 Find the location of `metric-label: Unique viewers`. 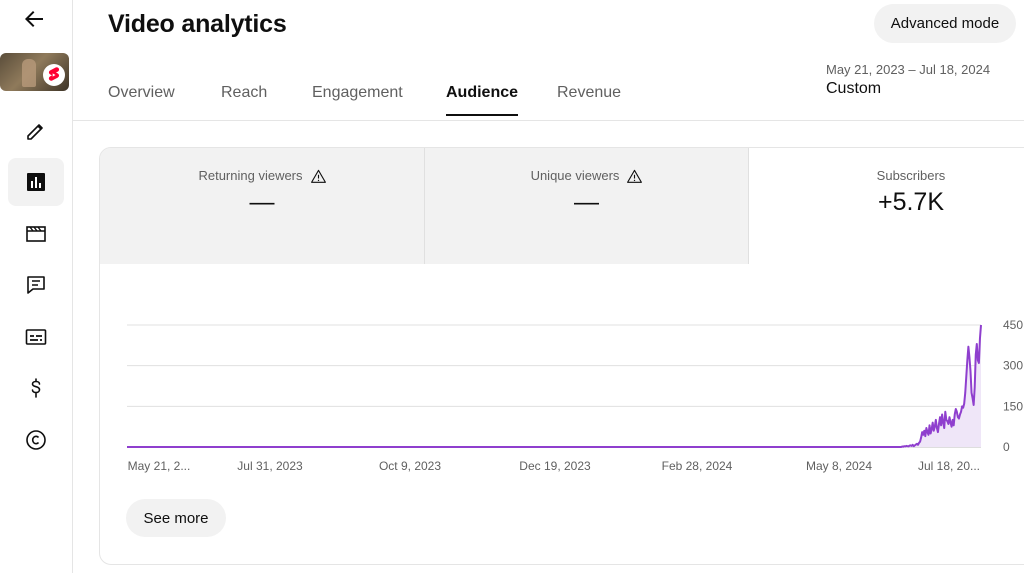

metric-label: Unique viewers is located at coordinates (575, 175).